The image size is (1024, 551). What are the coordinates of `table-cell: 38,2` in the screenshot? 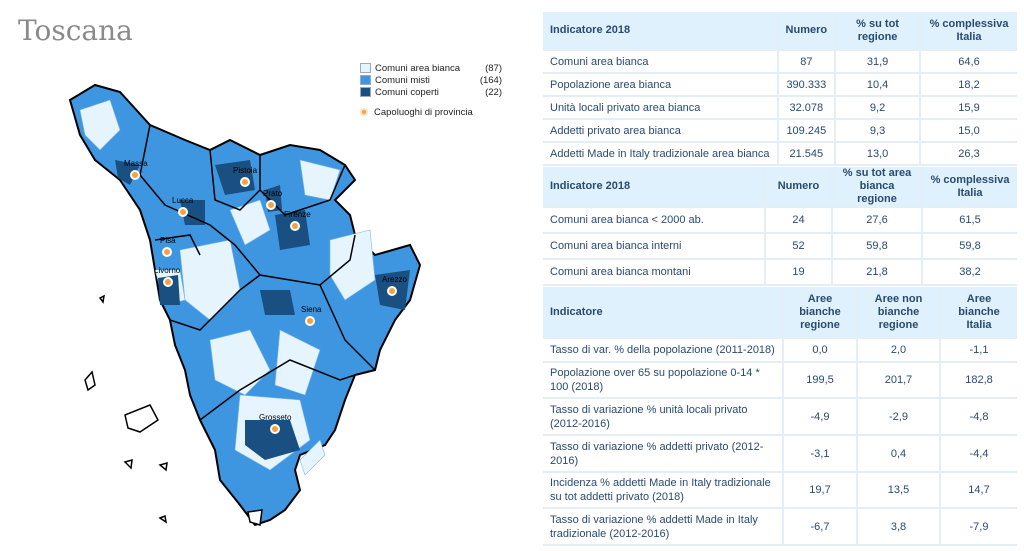 It's located at (969, 272).